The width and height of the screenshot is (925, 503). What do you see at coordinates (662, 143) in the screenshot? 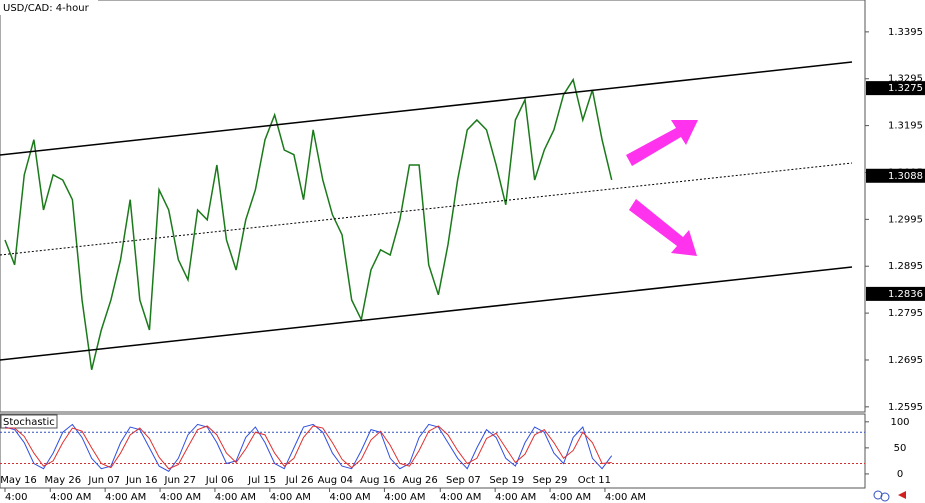
I see `arrow-up` at bounding box center [662, 143].